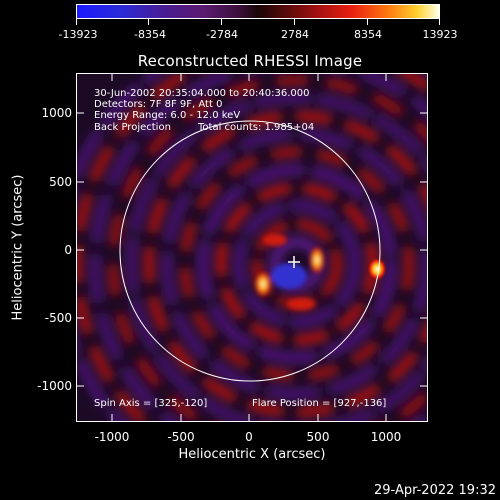  What do you see at coordinates (68, 250) in the screenshot?
I see `y-tick-label: 0` at bounding box center [68, 250].